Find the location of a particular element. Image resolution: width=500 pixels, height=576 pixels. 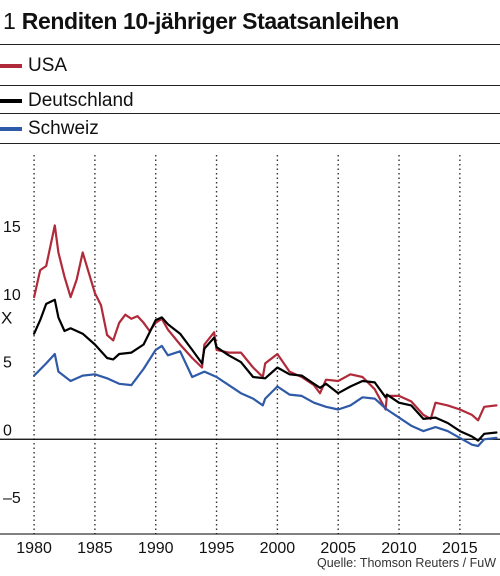

legend-item-schweiz: Schweiz is located at coordinates (49, 129).